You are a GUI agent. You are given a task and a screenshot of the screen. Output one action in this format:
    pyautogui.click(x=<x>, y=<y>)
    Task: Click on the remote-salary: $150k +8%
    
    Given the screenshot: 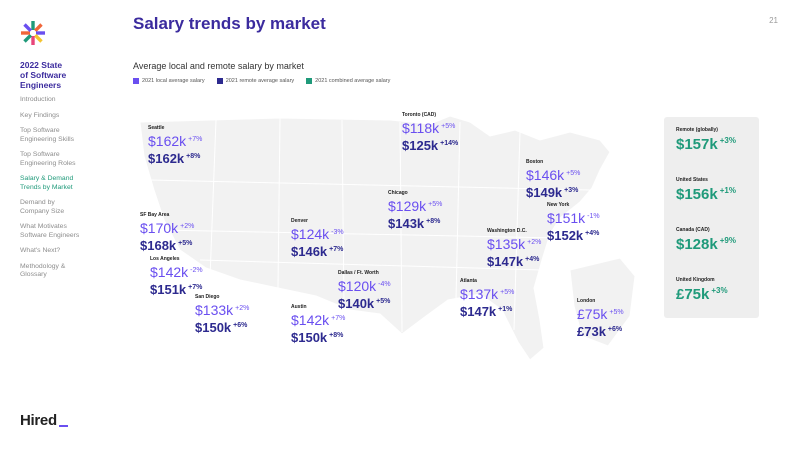 What is the action you would take?
    pyautogui.click(x=318, y=336)
    